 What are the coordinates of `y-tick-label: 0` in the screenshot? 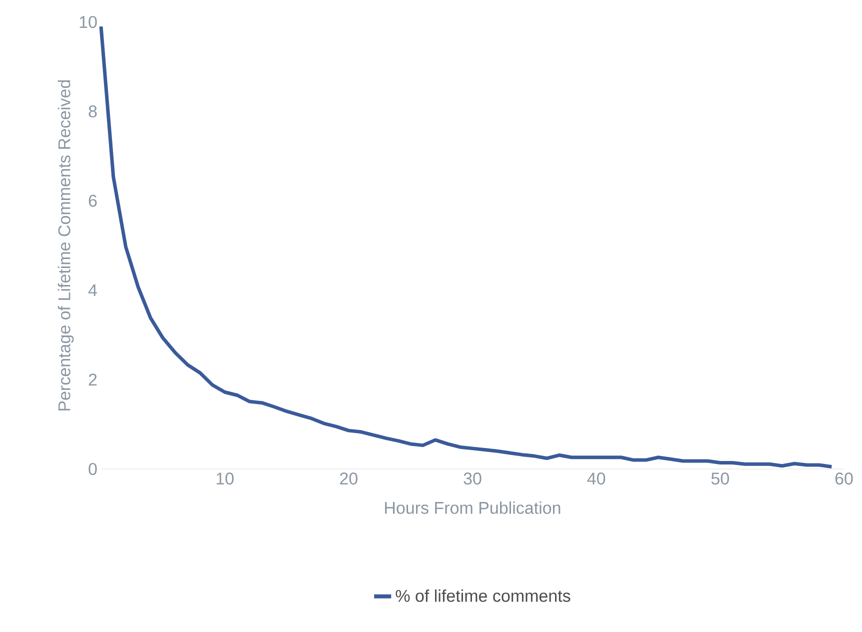 It's located at (92, 469).